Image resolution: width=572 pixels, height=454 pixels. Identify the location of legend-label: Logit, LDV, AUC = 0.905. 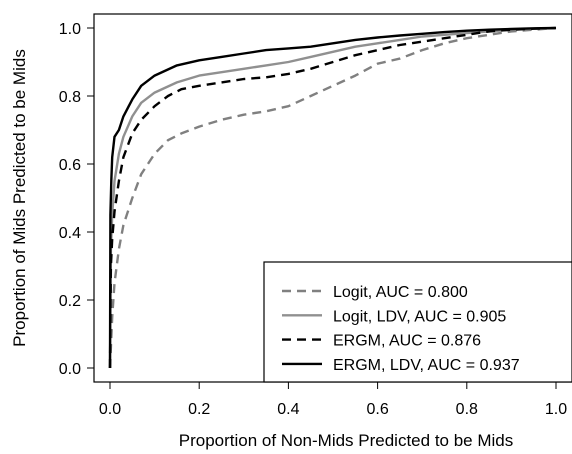
(419, 316).